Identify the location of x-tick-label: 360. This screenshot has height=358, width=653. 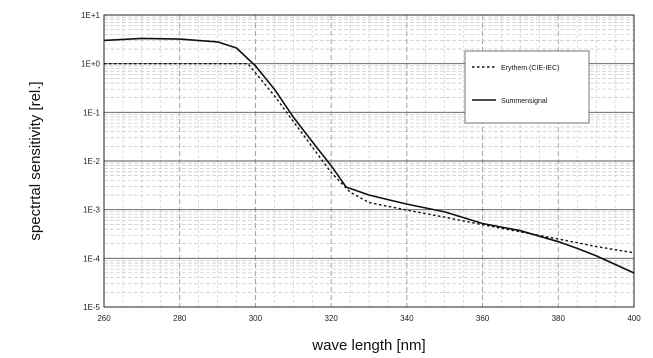
(483, 318).